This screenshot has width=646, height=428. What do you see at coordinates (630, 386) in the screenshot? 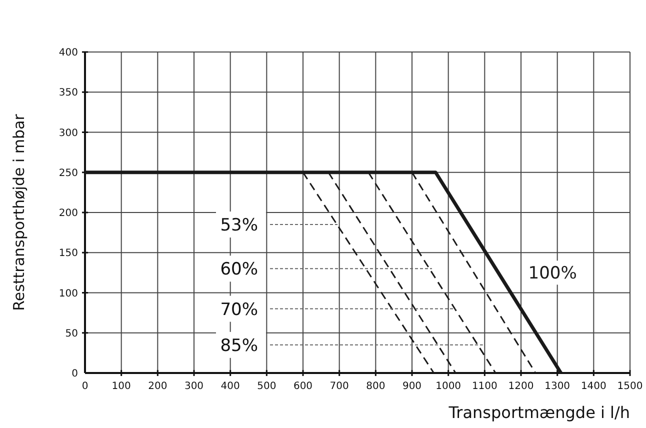
I see `x-tick-label: 1500` at bounding box center [630, 386].